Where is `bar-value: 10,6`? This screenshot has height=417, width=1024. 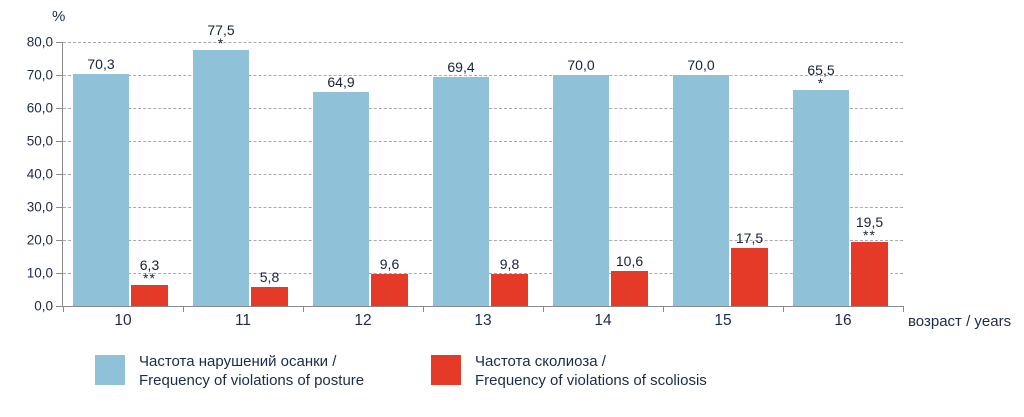
bar-value: 10,6 is located at coordinates (629, 261).